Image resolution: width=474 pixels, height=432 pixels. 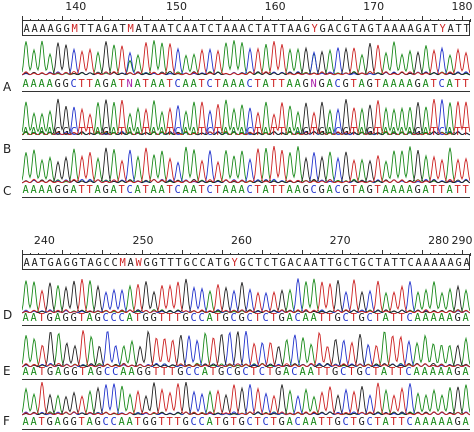 What do you see at coordinates (246, 164) in the screenshot?
I see `chromatogram-trace-c` at bounding box center [246, 164].